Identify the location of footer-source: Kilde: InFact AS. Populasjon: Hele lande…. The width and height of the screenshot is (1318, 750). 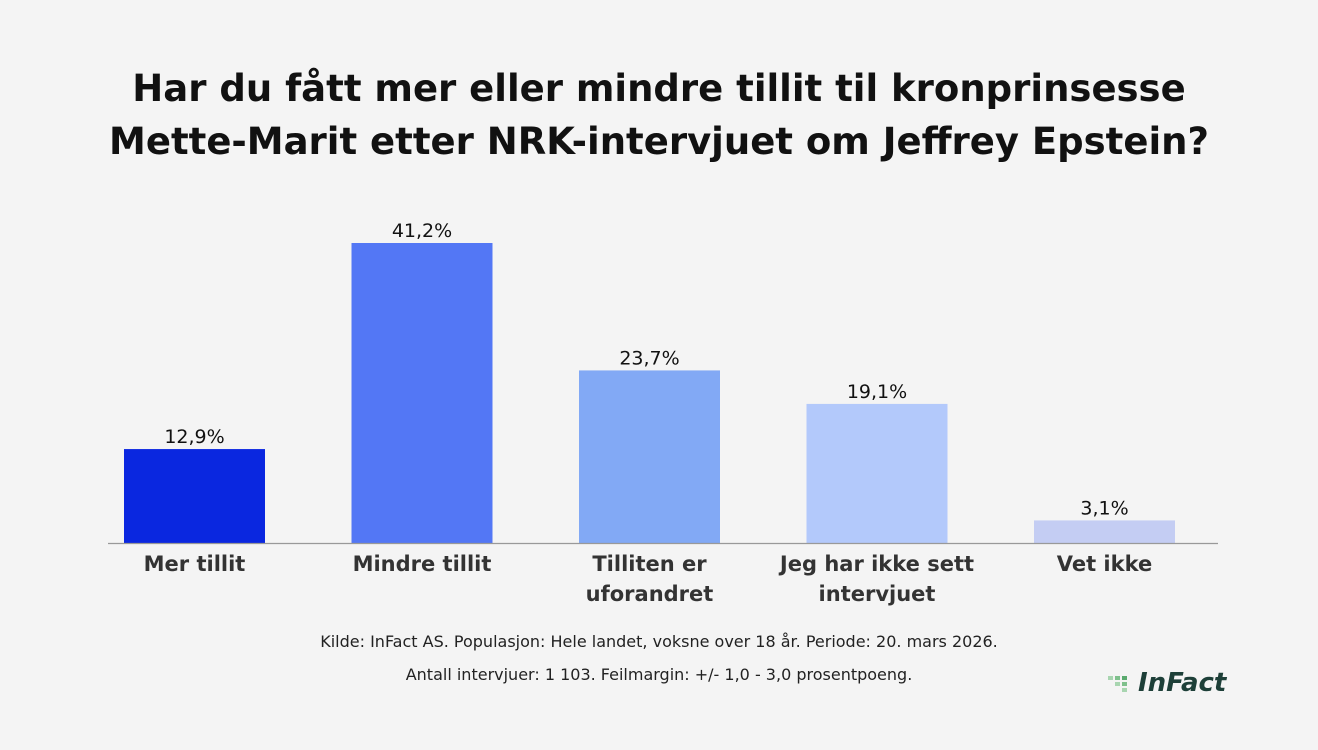
(659, 641).